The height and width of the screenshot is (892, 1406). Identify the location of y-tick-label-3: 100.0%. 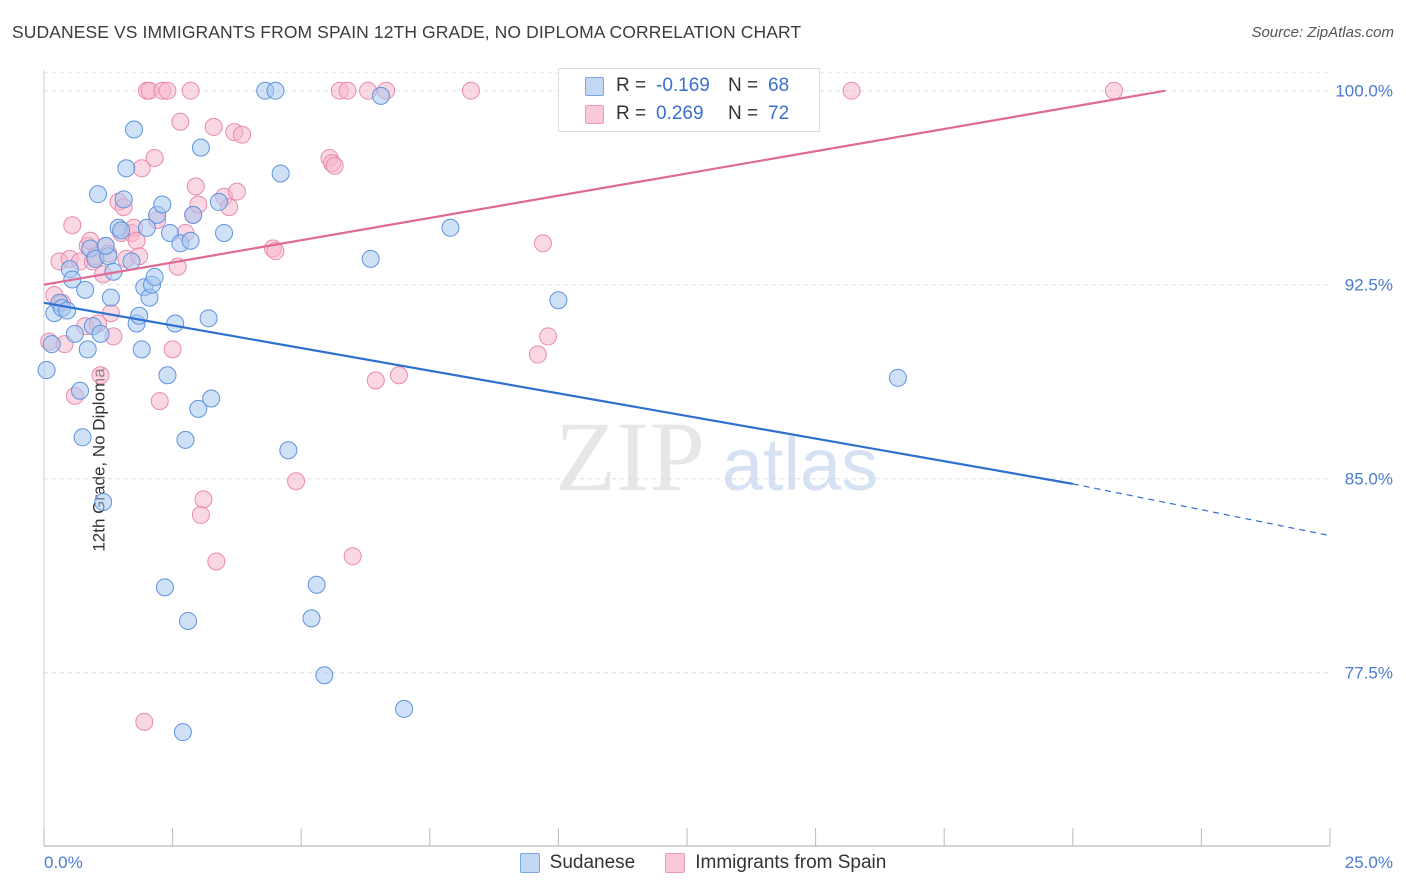
(1364, 91).